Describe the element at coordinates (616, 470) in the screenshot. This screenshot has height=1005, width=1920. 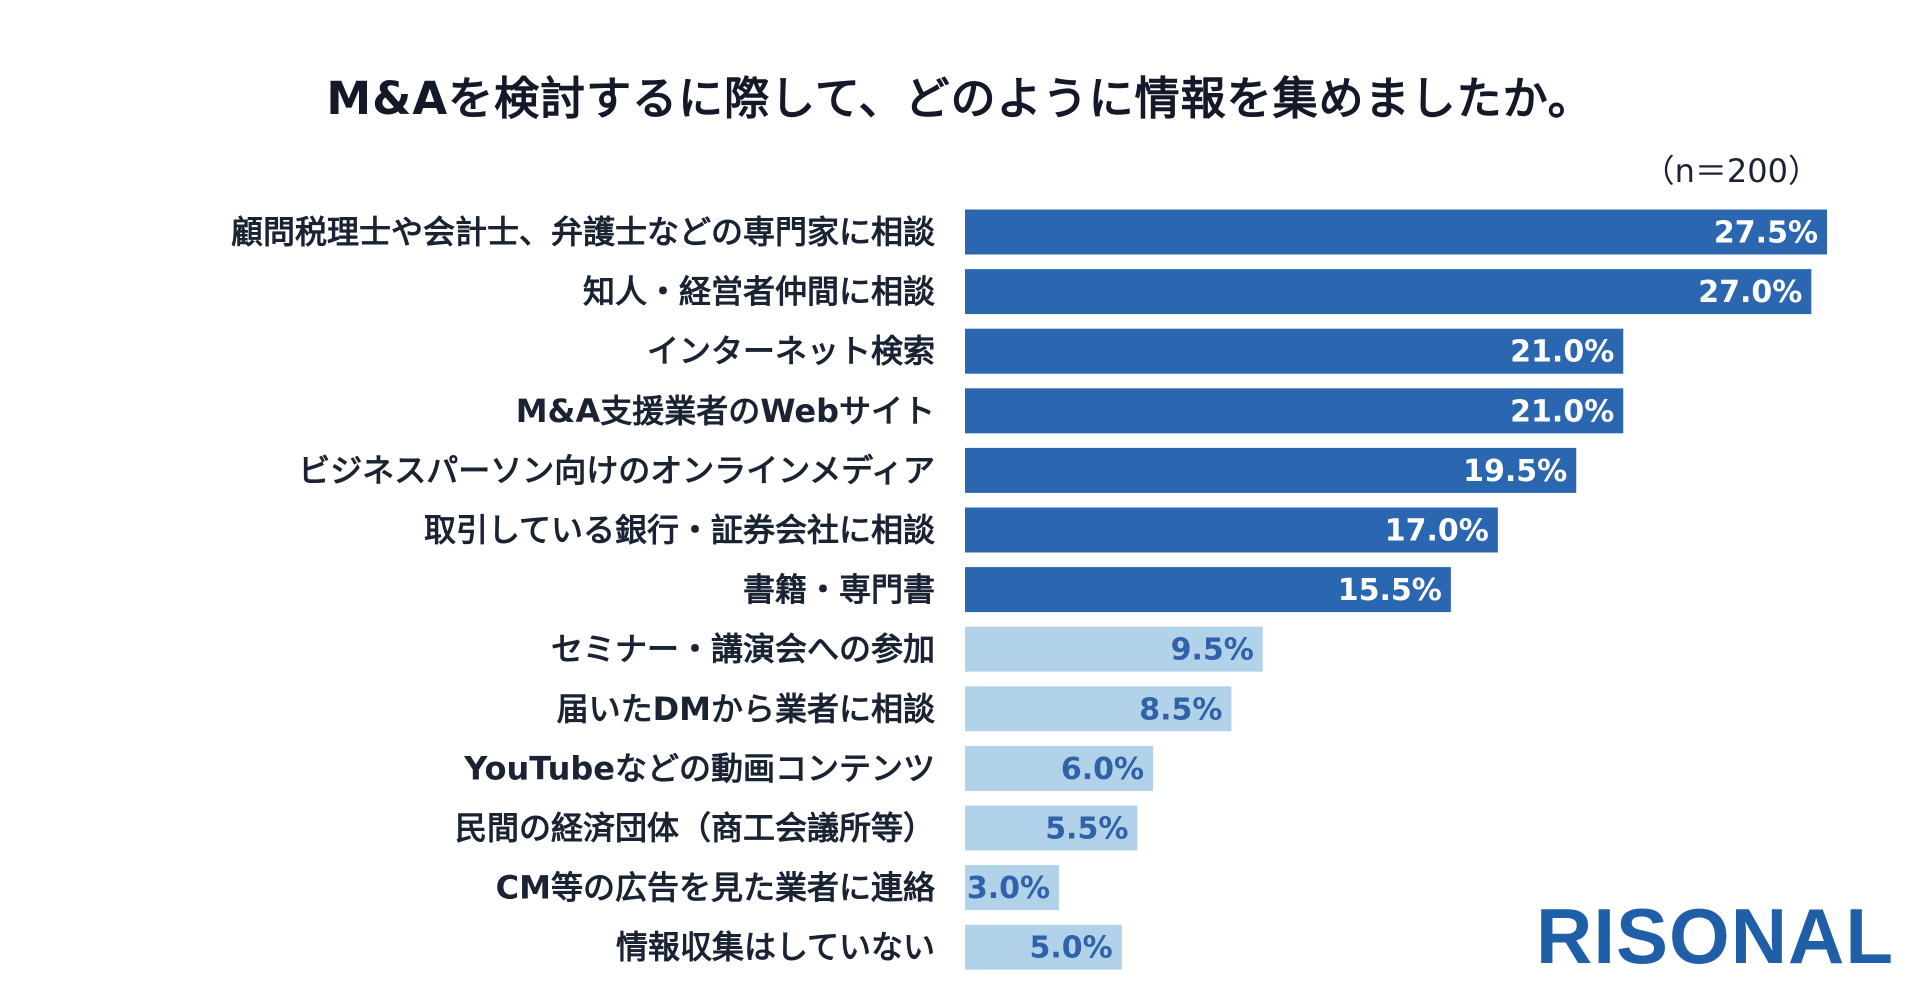
I see `category-label: ビジネスパーソン向けのオンラインメディア` at that location.